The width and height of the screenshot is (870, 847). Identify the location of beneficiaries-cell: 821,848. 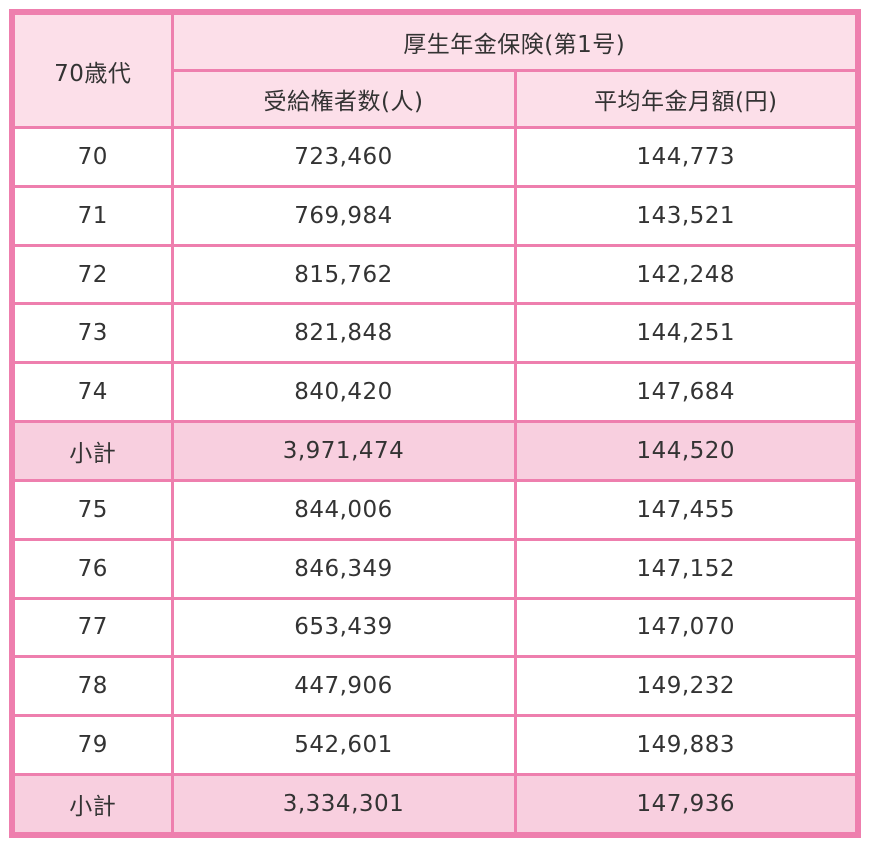
(343, 333).